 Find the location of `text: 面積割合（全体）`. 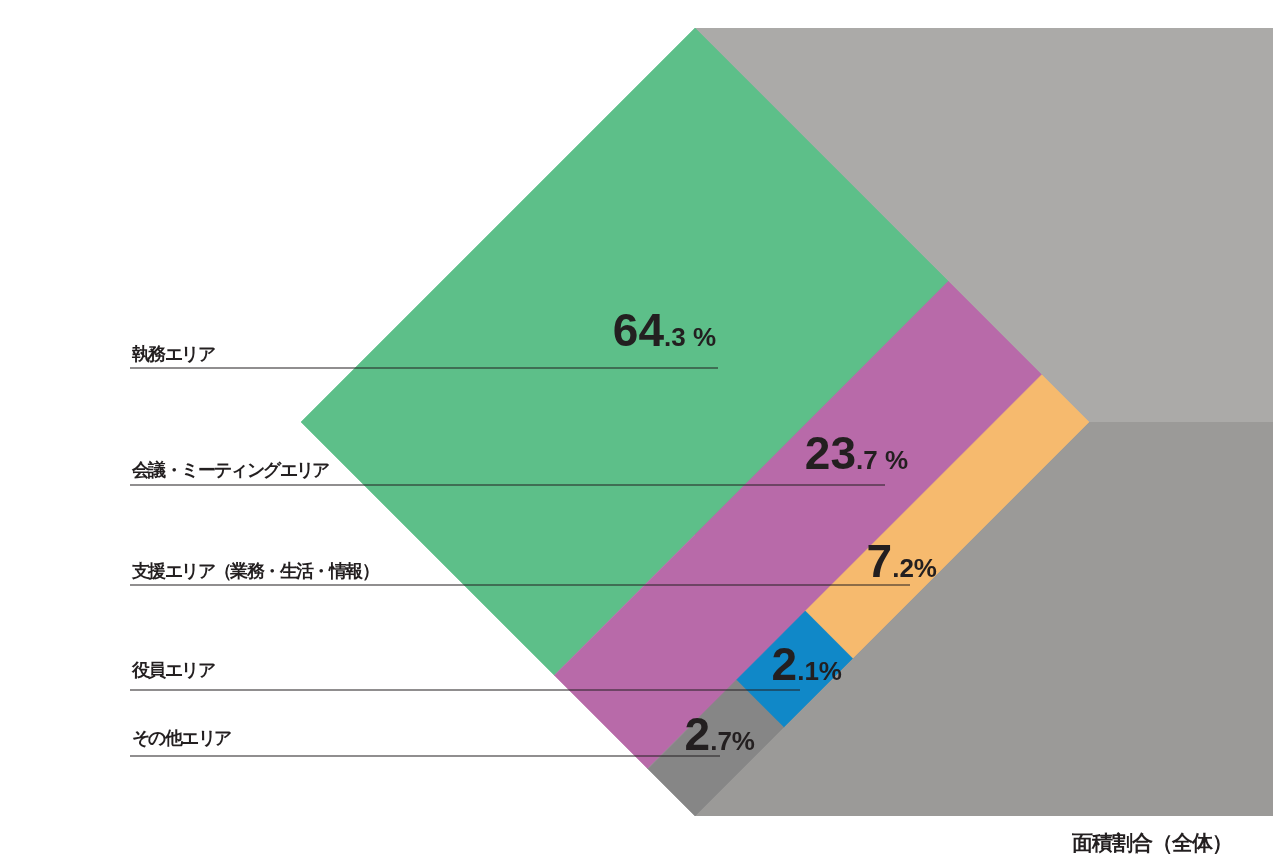

text: 面積割合（全体） is located at coordinates (1151, 842).